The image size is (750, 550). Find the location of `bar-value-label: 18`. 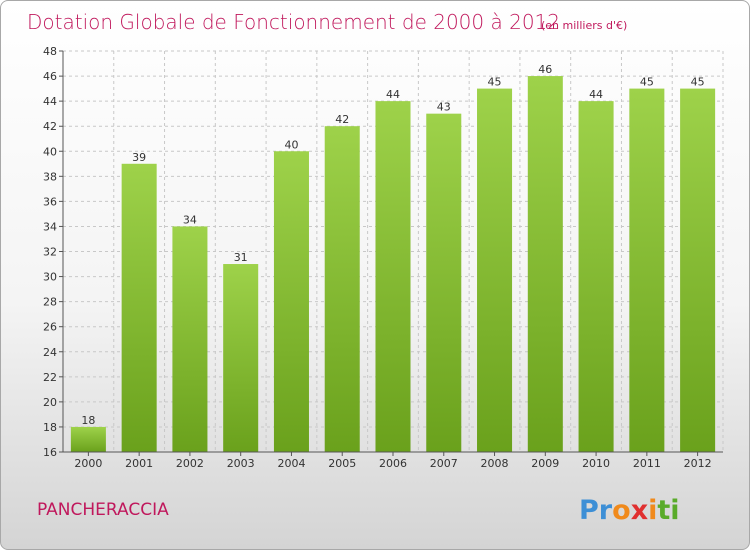

bar-value-label: 18 is located at coordinates (88, 420).